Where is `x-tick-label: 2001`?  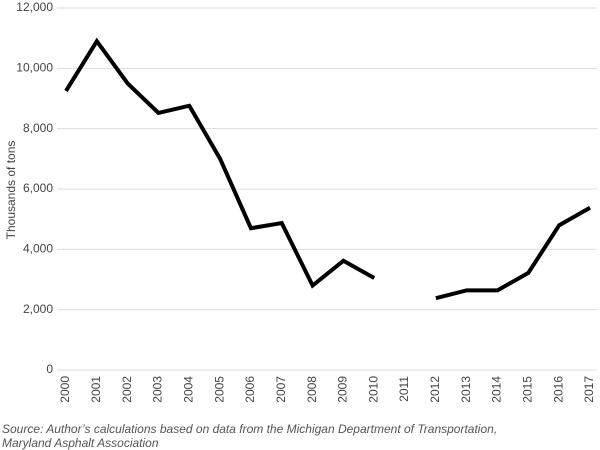
x-tick-label: 2001 is located at coordinates (96, 389).